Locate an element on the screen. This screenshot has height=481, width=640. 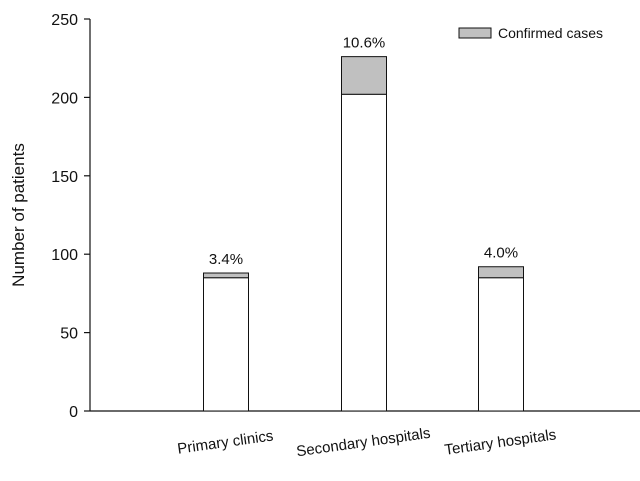
legend: Confirmed cases is located at coordinates (530, 33).